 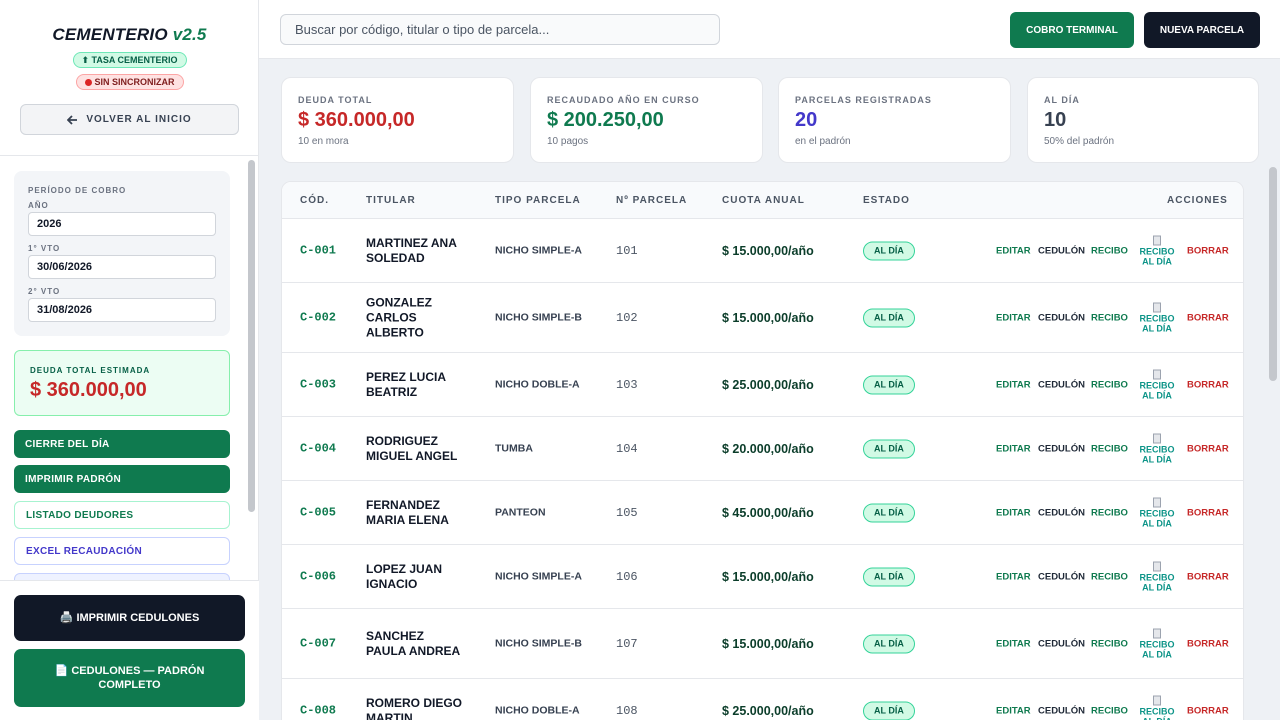 I want to click on column-header-acciones: ACCIONES, so click(x=1197, y=200).